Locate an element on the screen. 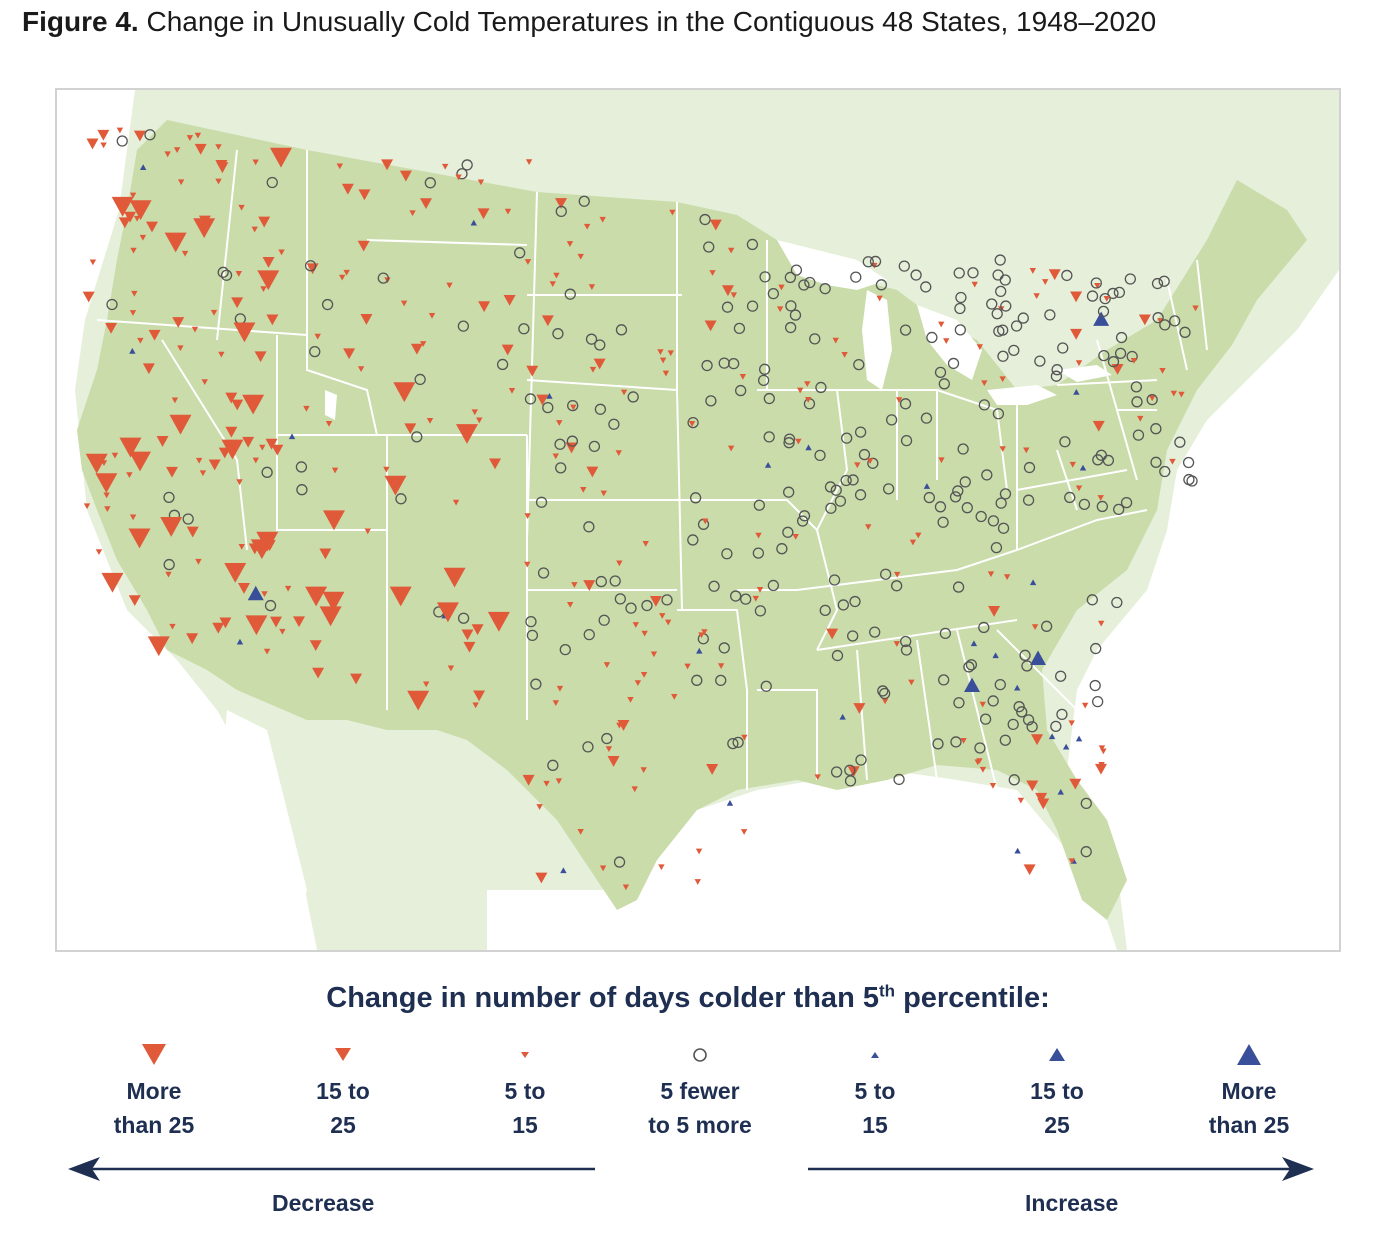  decrease-small-symbol is located at coordinates (525, 1055).